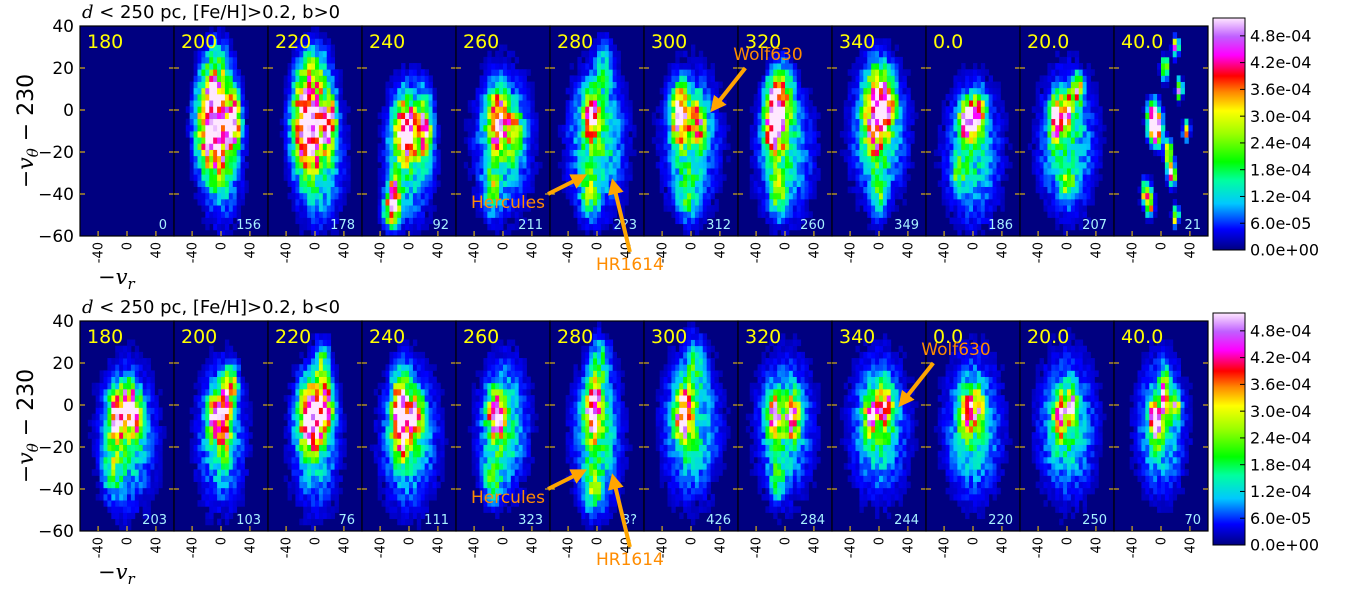 The height and width of the screenshot is (589, 1358). I want to click on x-tick-label: 40, so click(1190, 250).